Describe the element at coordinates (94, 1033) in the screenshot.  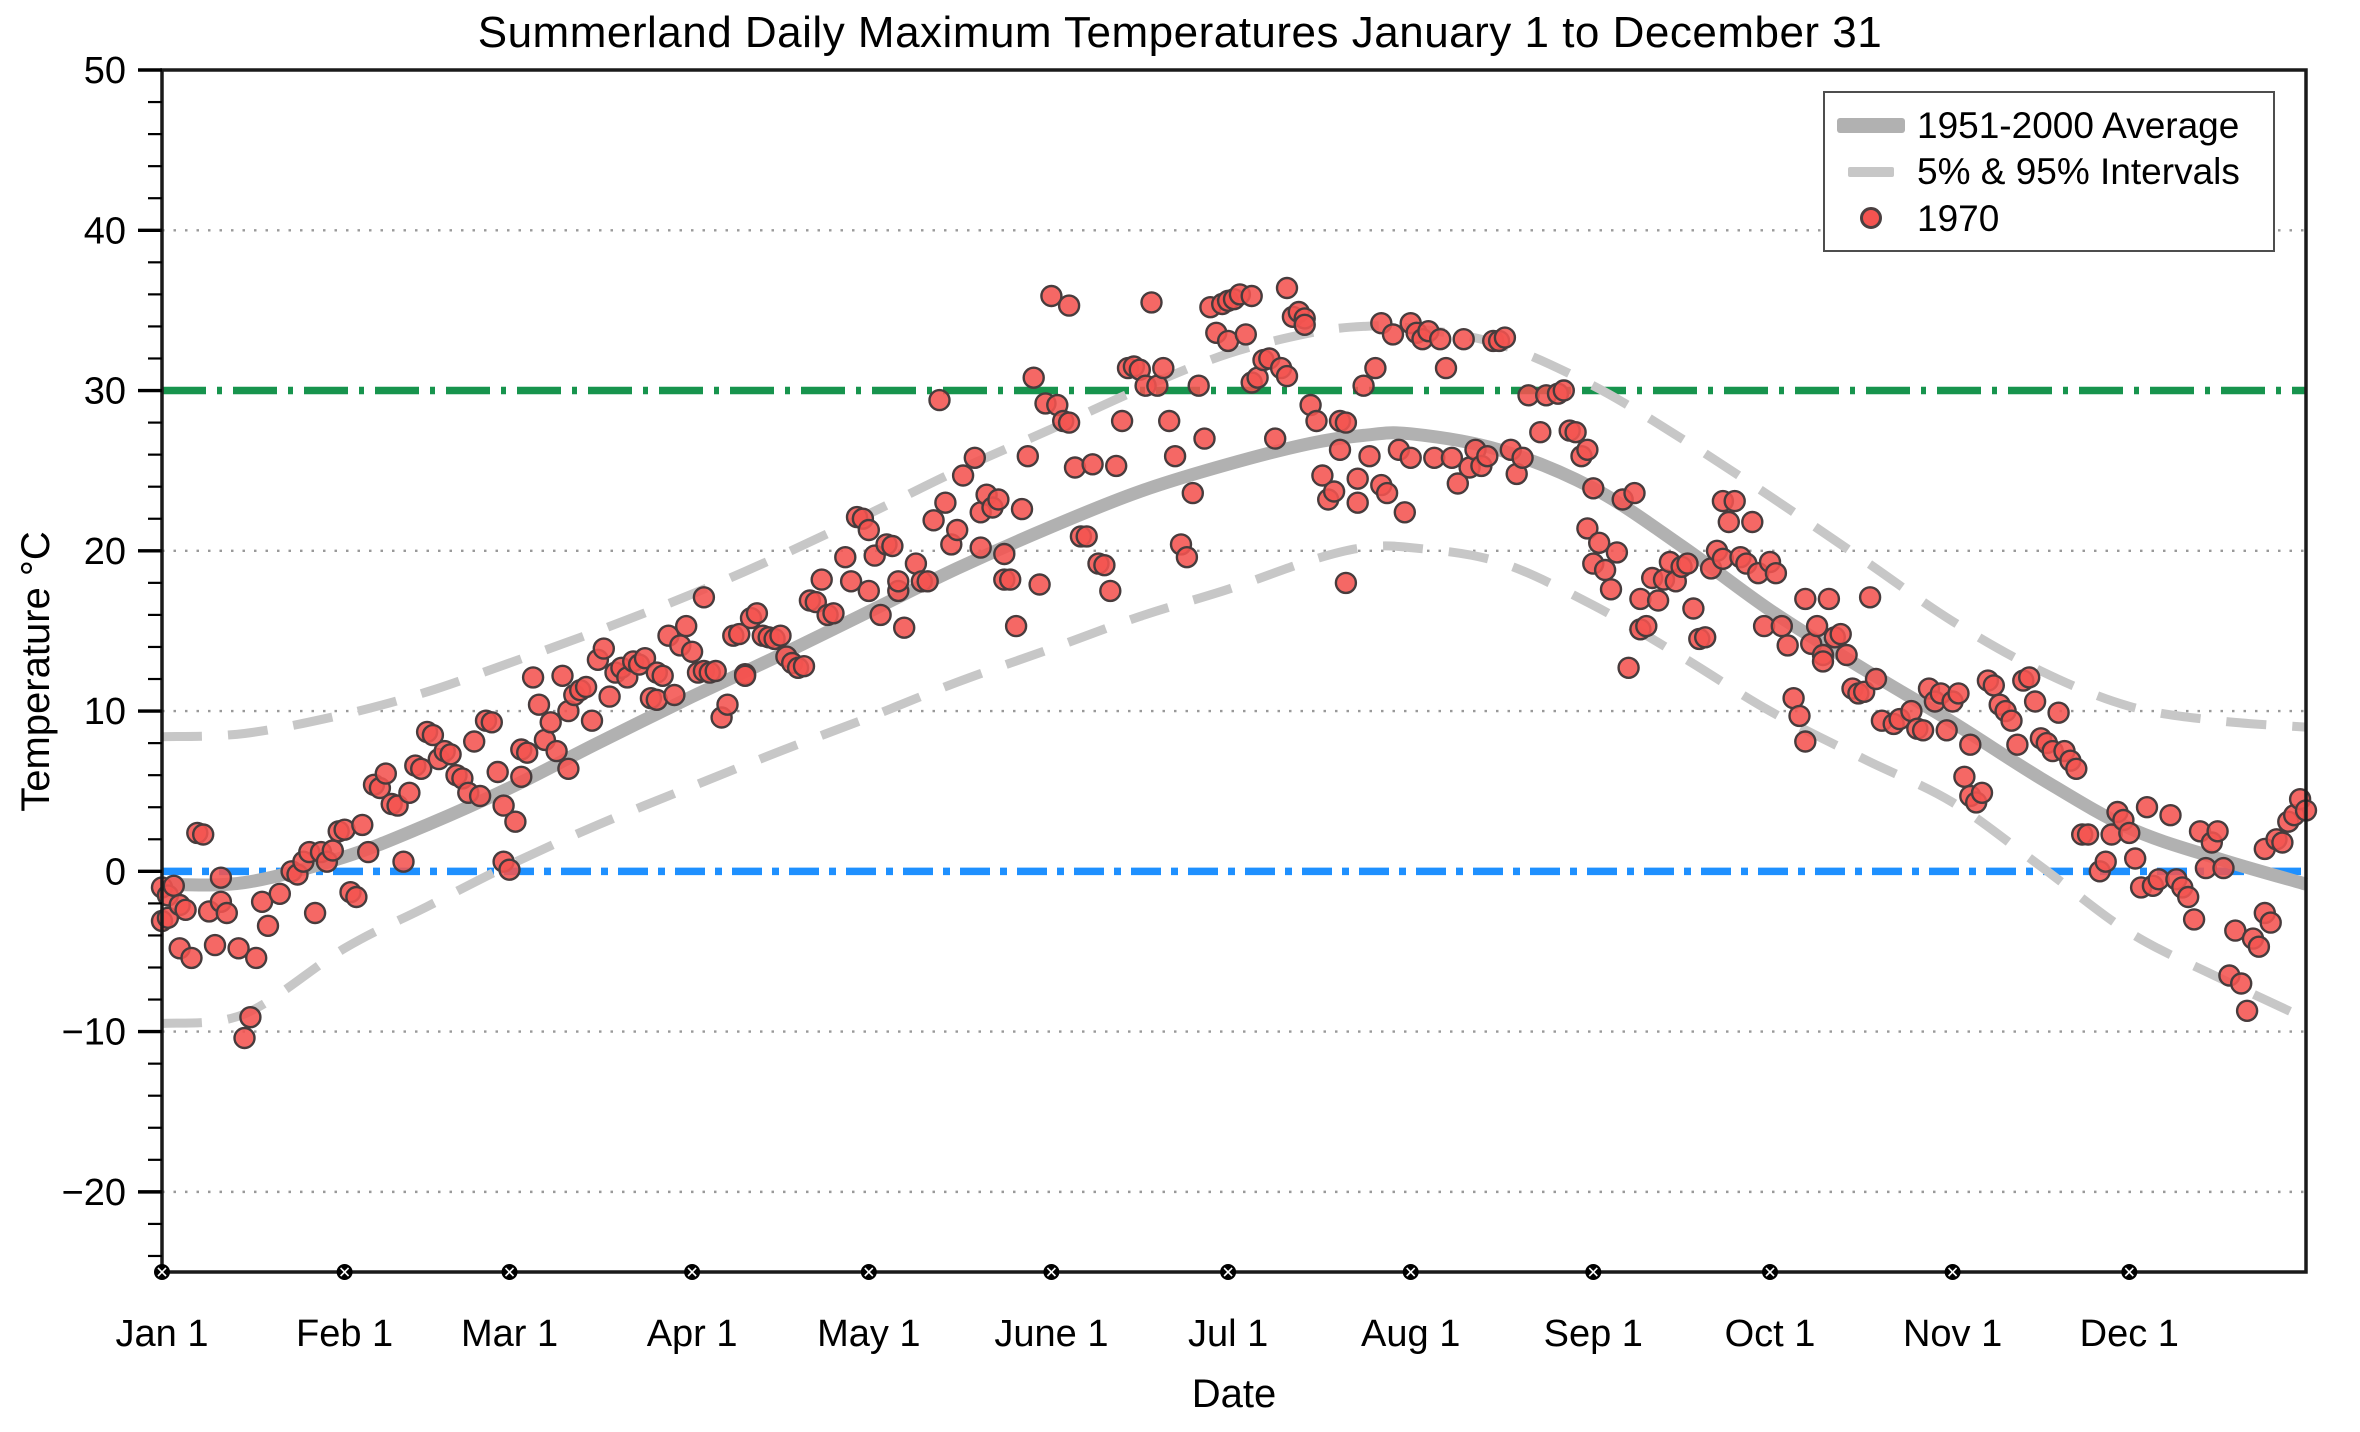
I see `y-tick-label: −10` at that location.